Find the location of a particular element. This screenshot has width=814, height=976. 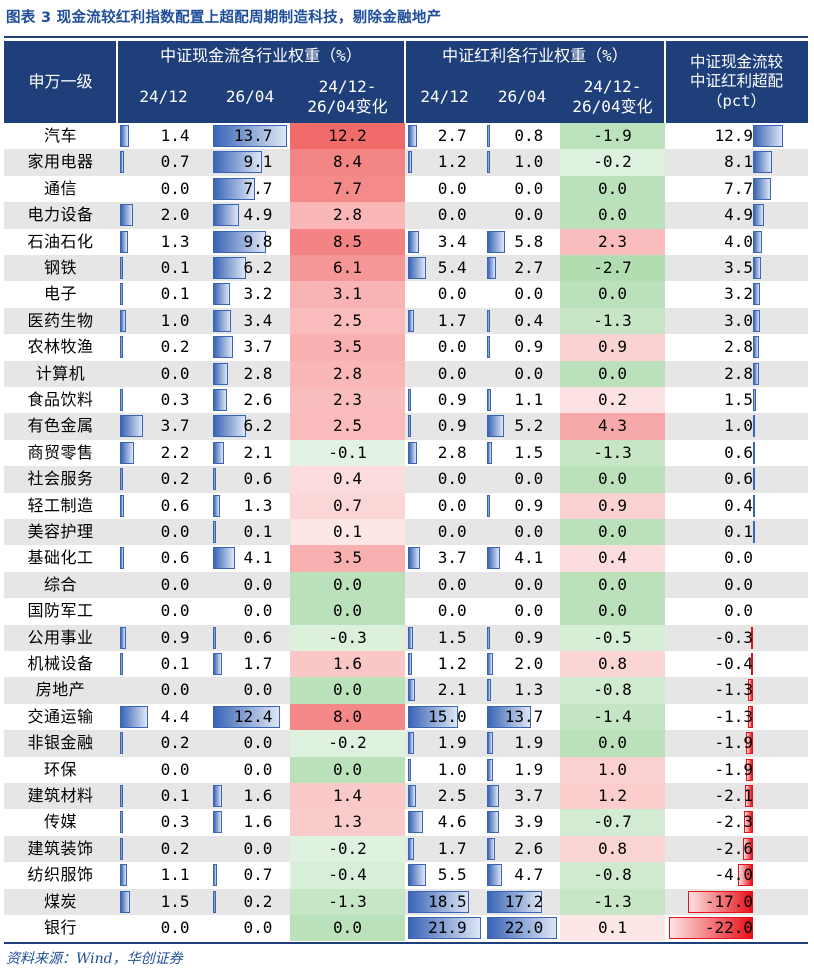

table-row: 国防军工 0.0 0.0 0.0 0.0 0.0 0.0 0.0 is located at coordinates (406, 611).